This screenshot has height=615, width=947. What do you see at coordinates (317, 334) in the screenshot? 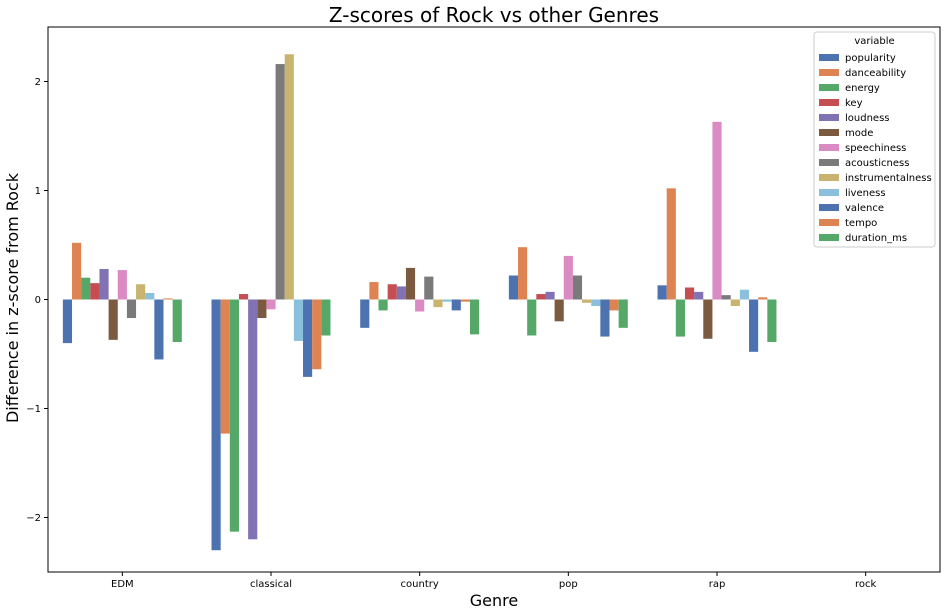
I see `bar-tempo-classical` at bounding box center [317, 334].